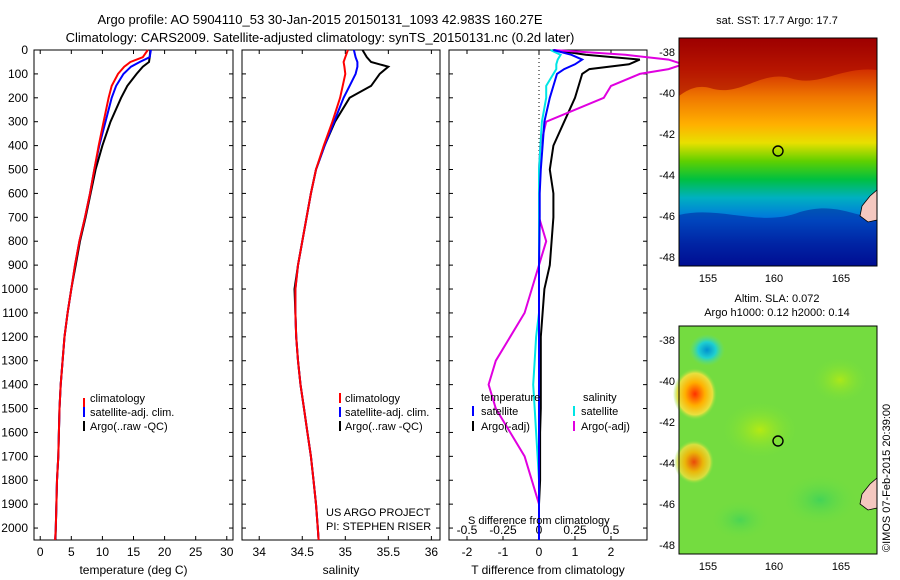 The height and width of the screenshot is (580, 900). What do you see at coordinates (165, 552) in the screenshot?
I see `x-tick-label: 20` at bounding box center [165, 552].